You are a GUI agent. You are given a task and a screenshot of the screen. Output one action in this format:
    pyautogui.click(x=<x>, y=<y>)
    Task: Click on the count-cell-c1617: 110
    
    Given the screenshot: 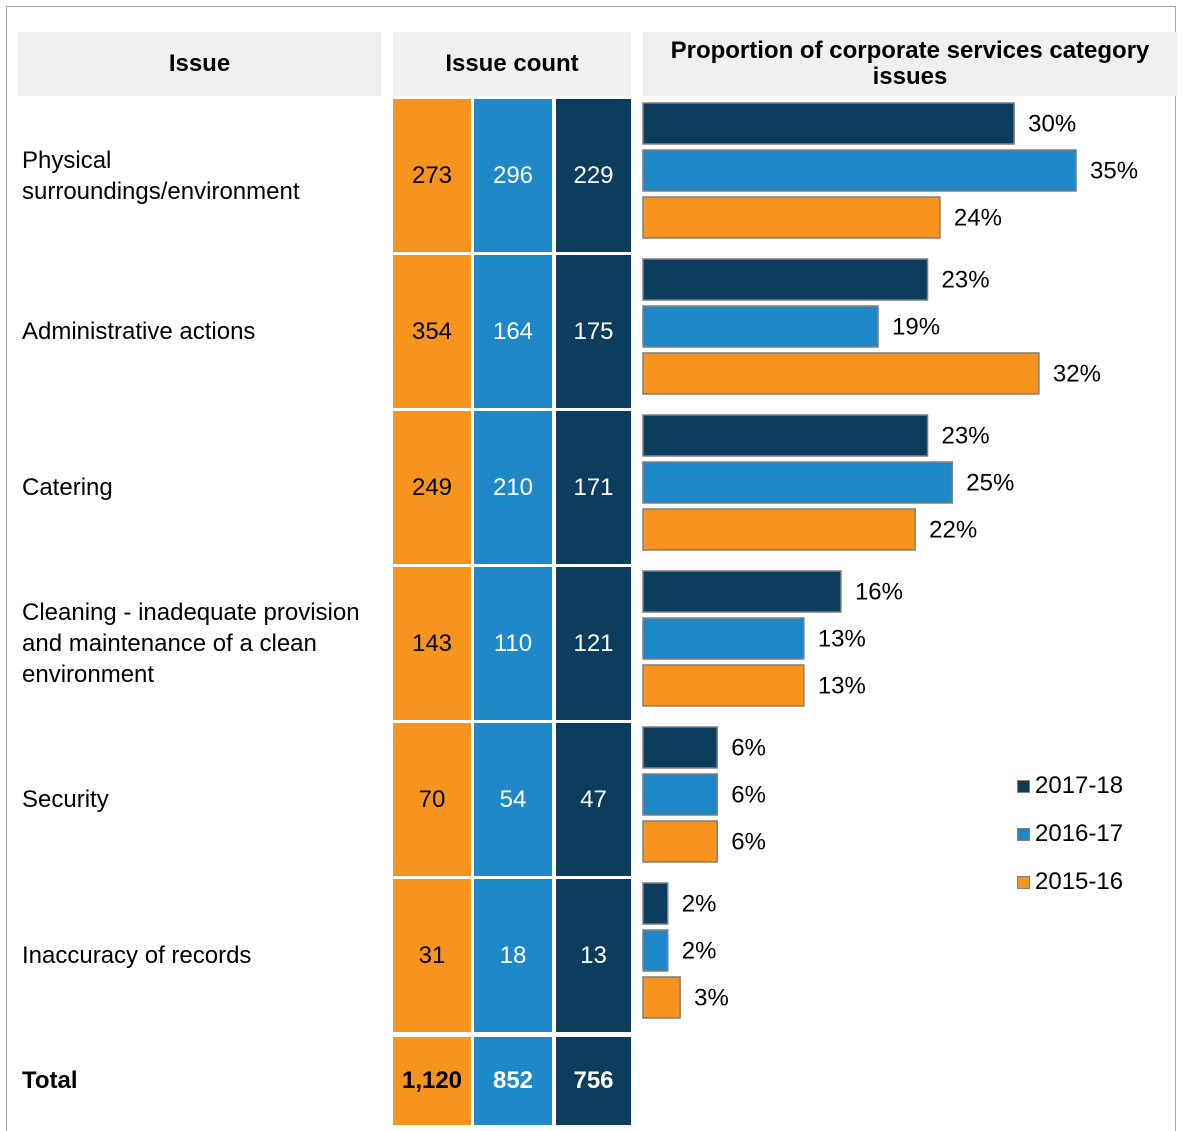 What is the action you would take?
    pyautogui.click(x=513, y=643)
    